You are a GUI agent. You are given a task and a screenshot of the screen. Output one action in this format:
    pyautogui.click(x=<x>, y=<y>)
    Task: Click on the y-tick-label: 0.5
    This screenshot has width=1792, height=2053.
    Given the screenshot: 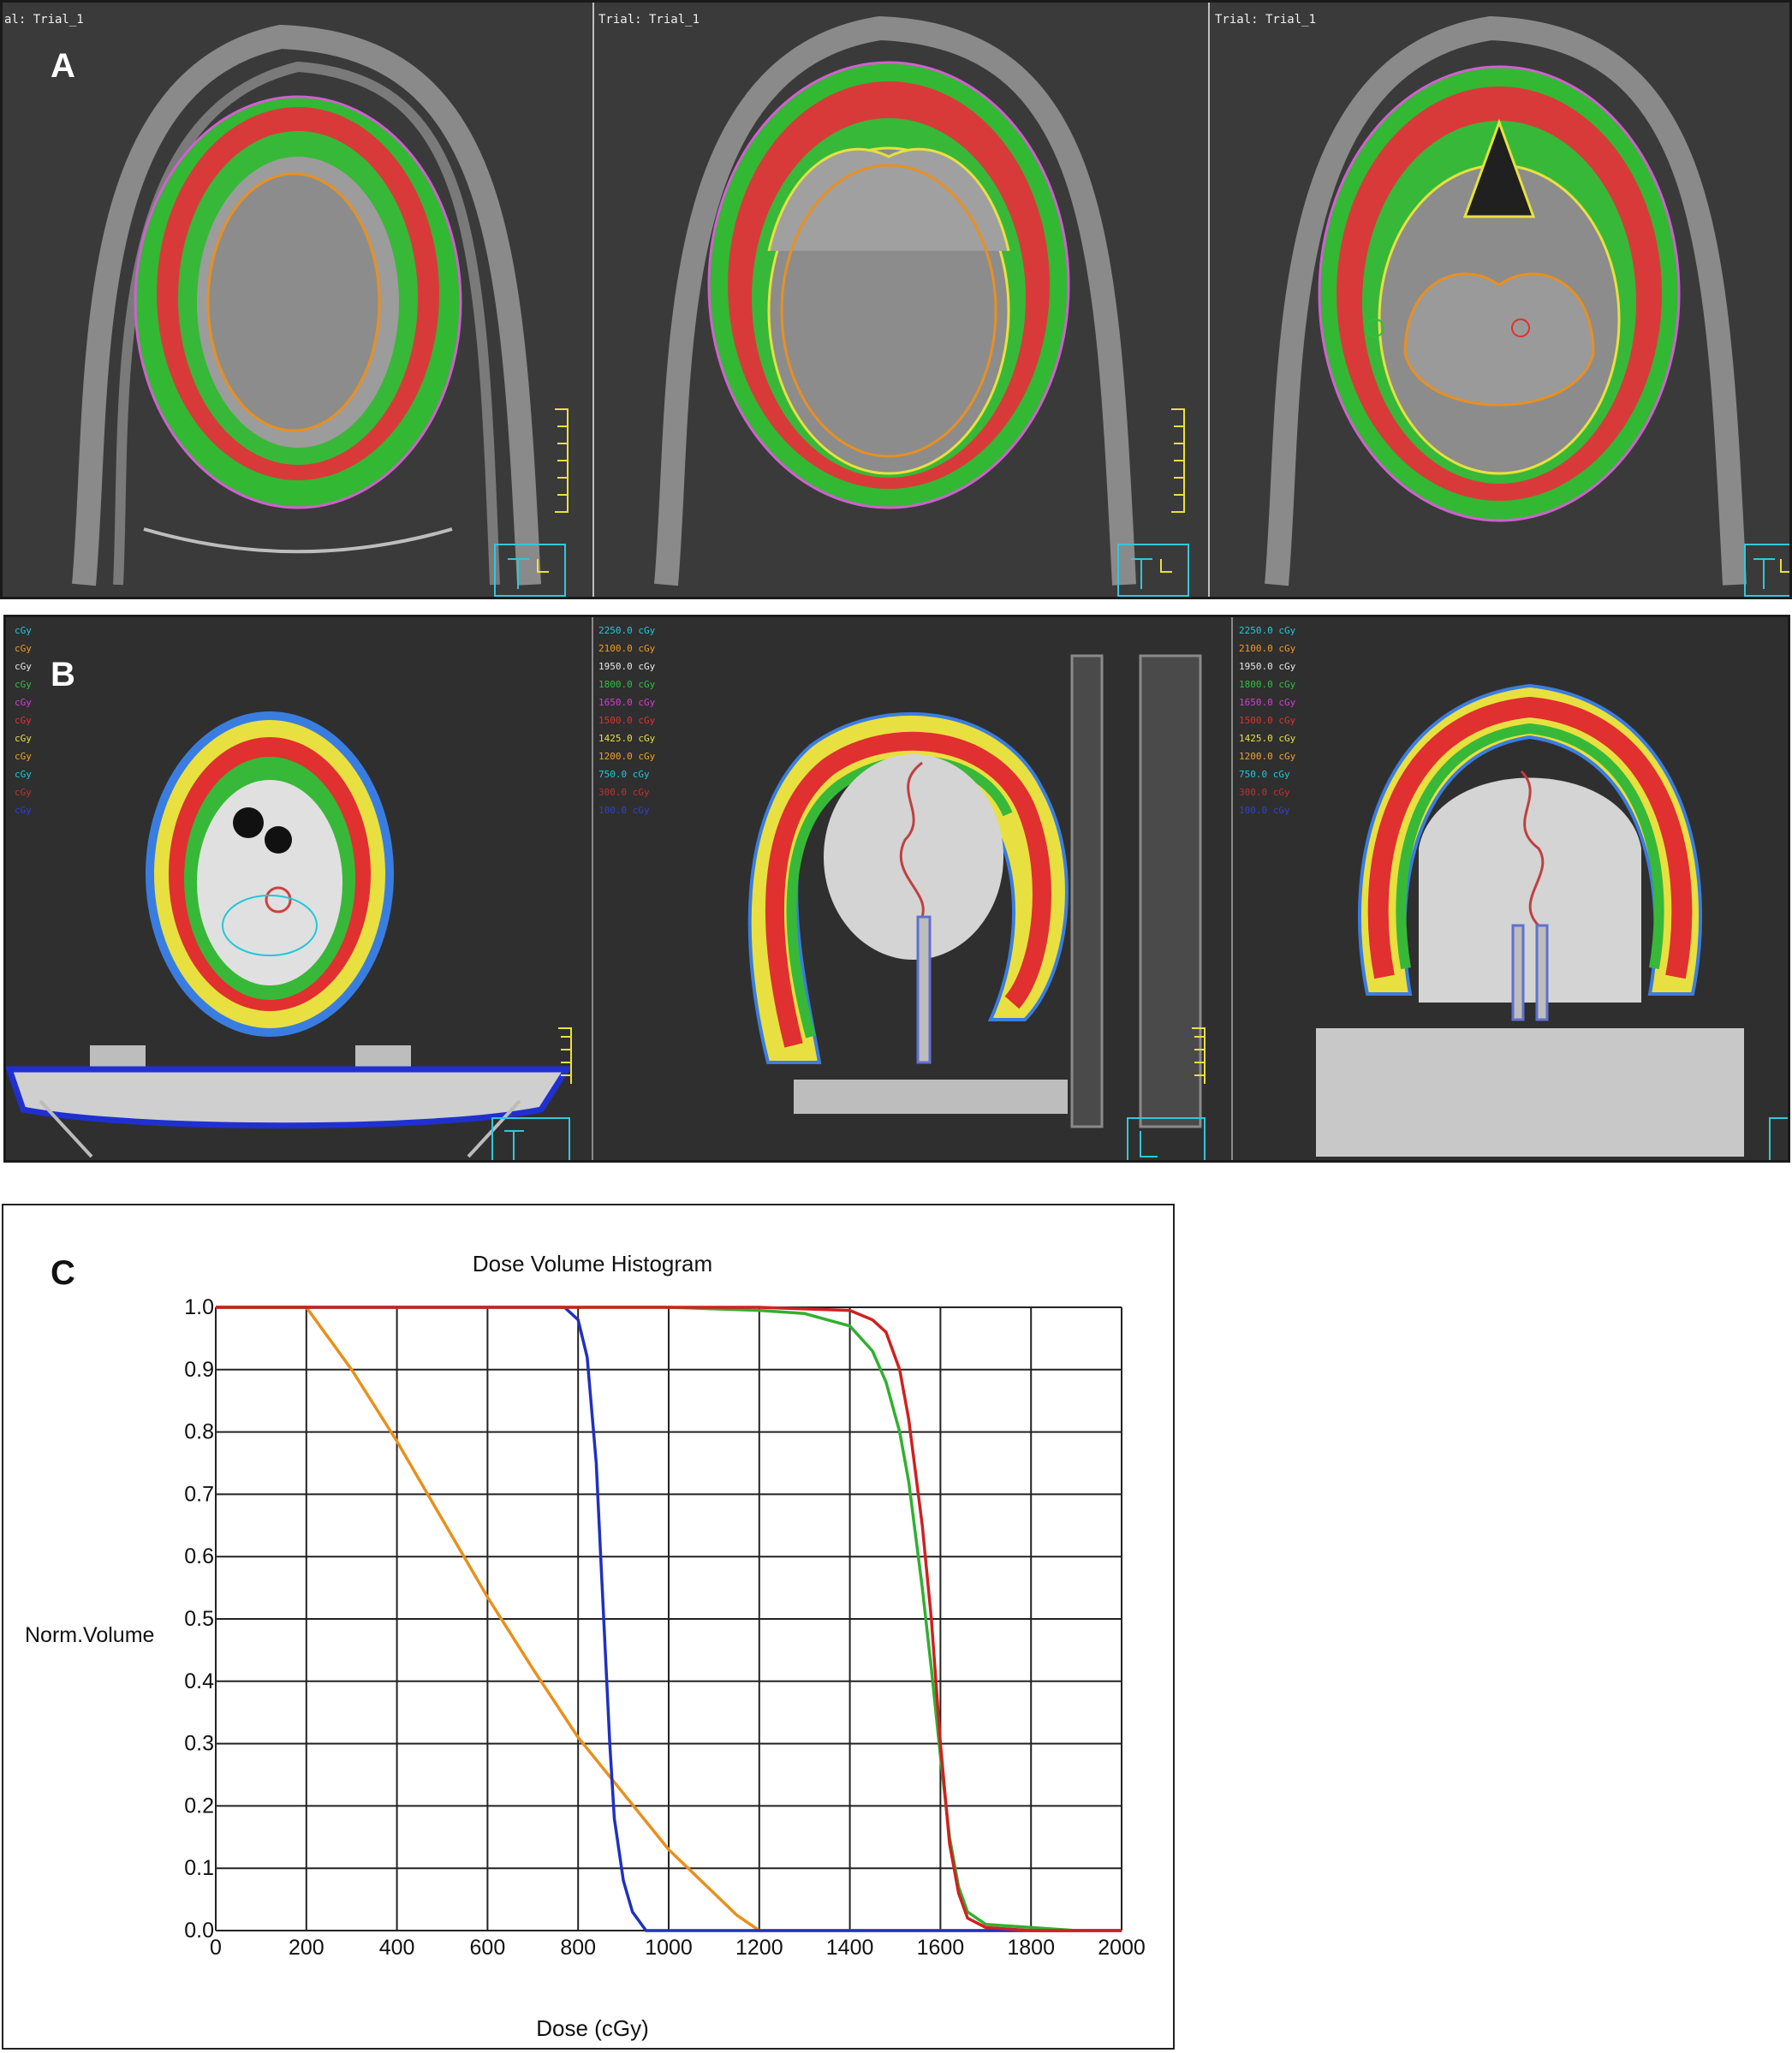 What is the action you would take?
    pyautogui.click(x=199, y=1619)
    